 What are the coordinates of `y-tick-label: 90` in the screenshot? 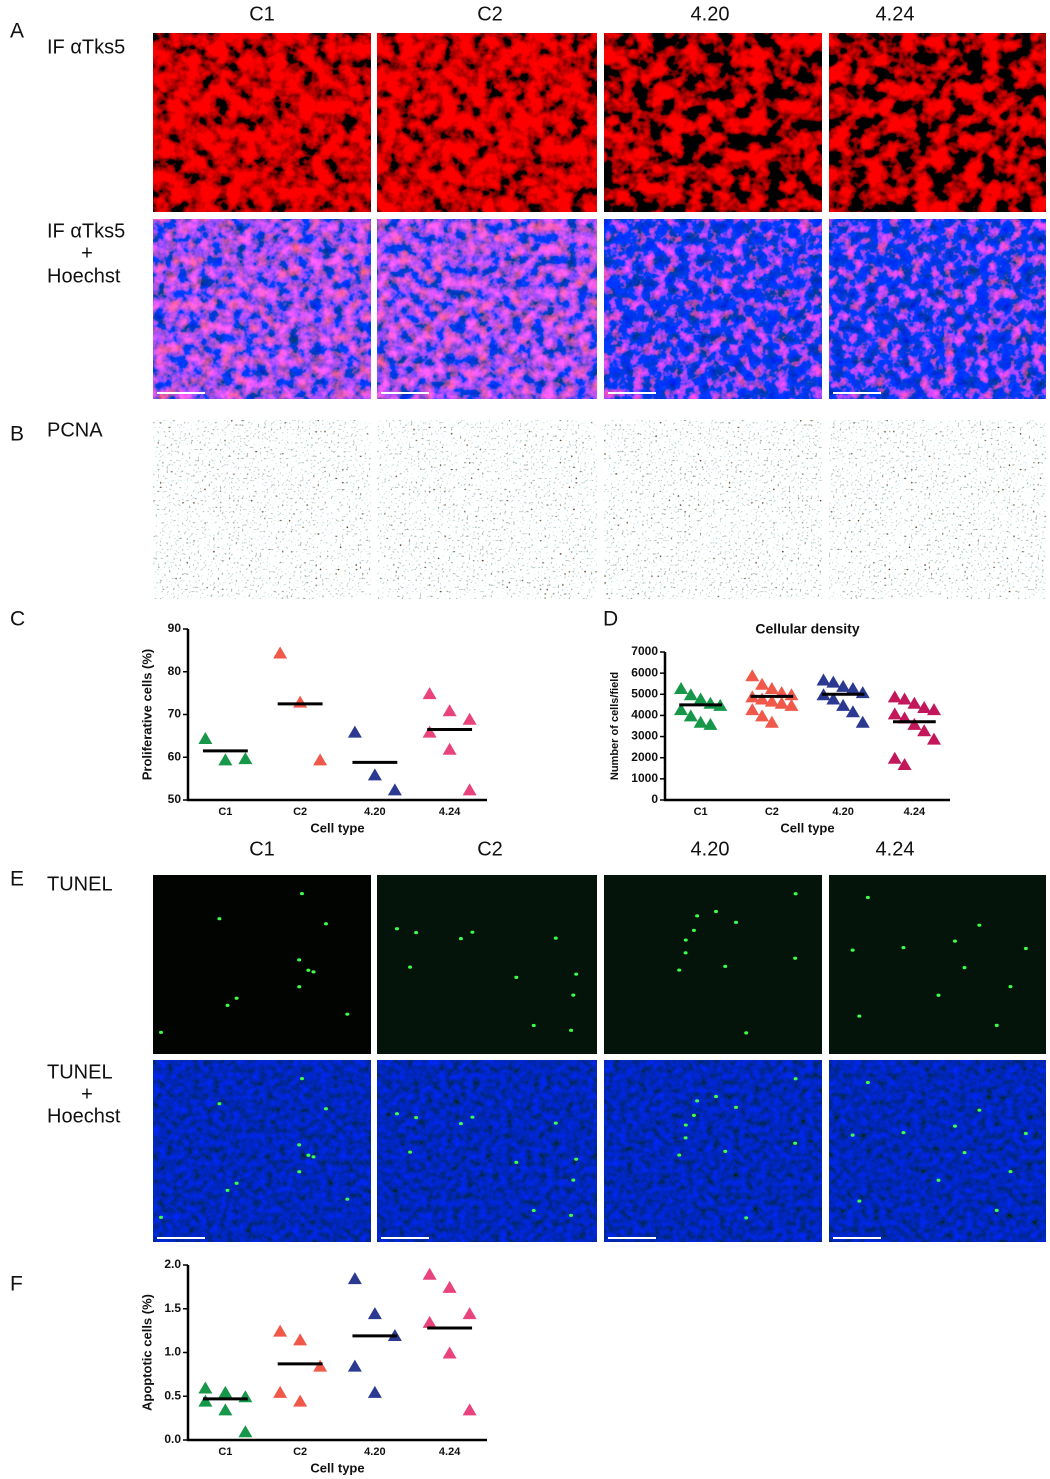 It's located at (175, 628).